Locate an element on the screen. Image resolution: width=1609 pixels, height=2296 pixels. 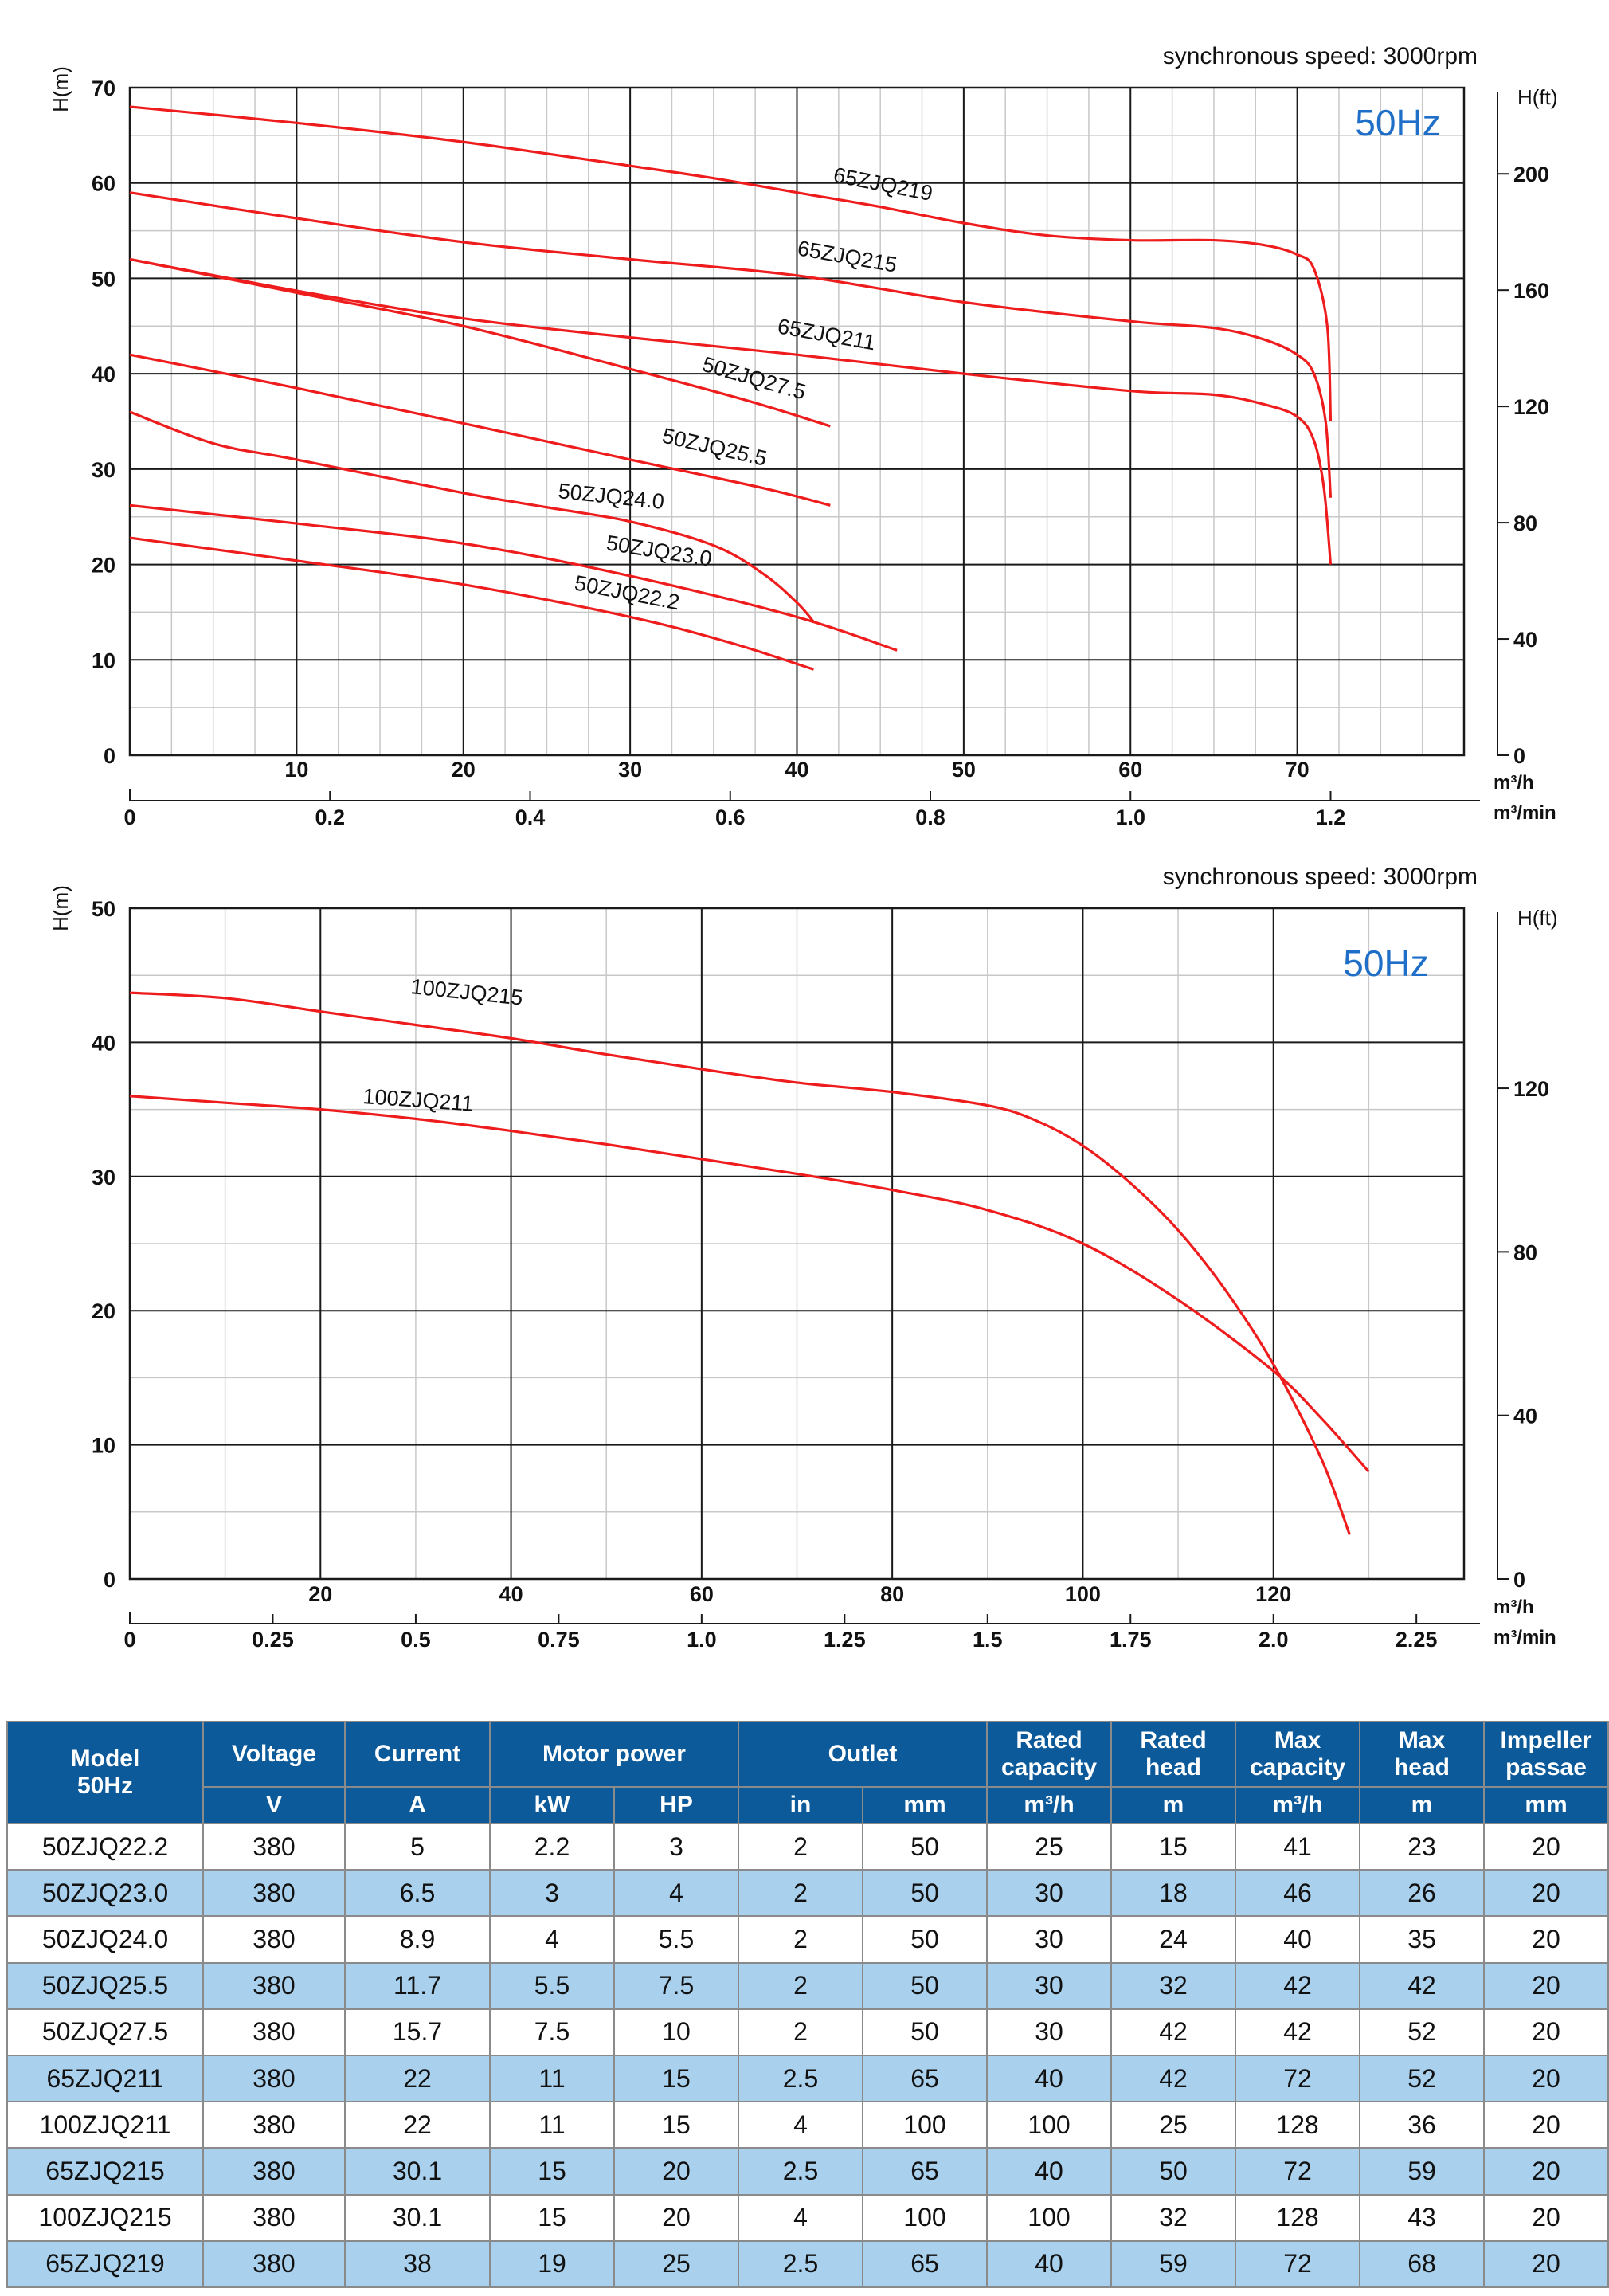
x-tick-label-min: 2.0 is located at coordinates (1274, 1640).